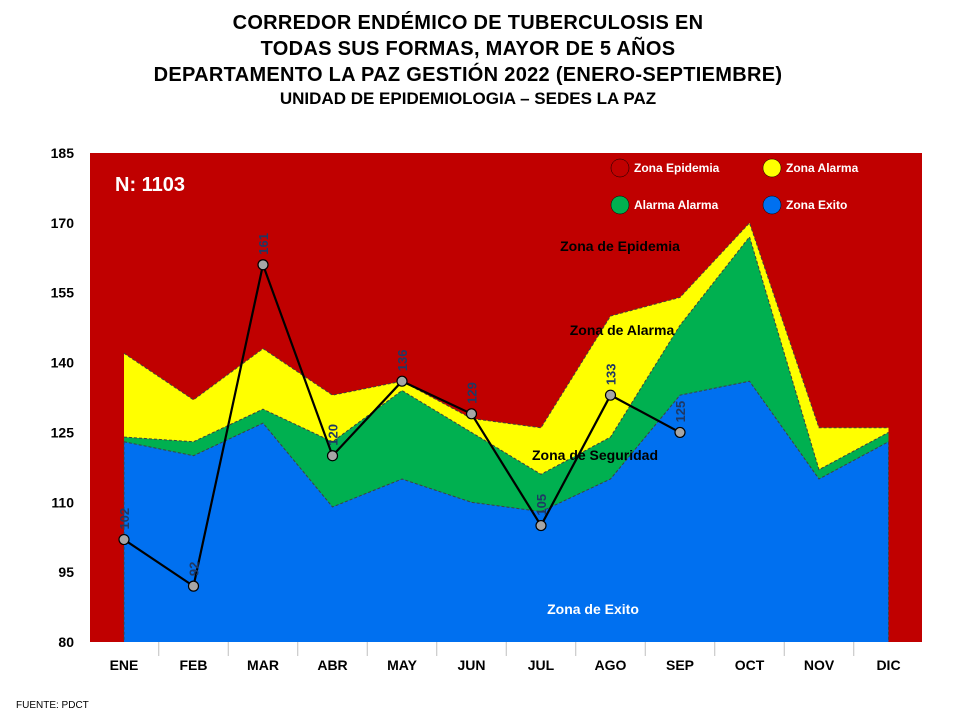  Describe the element at coordinates (333, 435) in the screenshot. I see `series-data-label: 120` at that location.